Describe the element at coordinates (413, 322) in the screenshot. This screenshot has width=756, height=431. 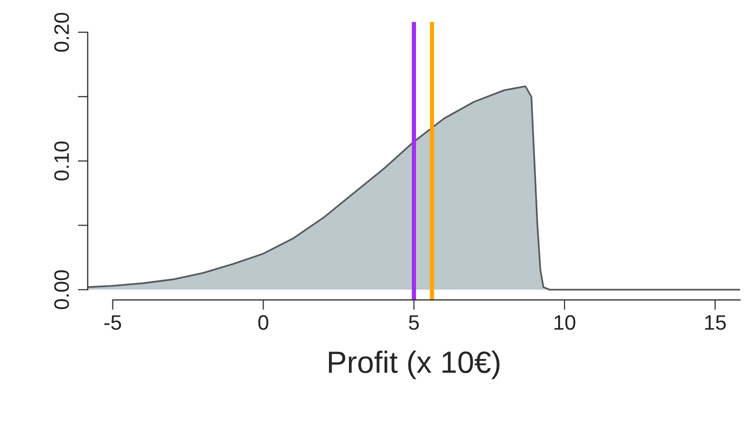
I see `x-tick-label: 5` at that location.